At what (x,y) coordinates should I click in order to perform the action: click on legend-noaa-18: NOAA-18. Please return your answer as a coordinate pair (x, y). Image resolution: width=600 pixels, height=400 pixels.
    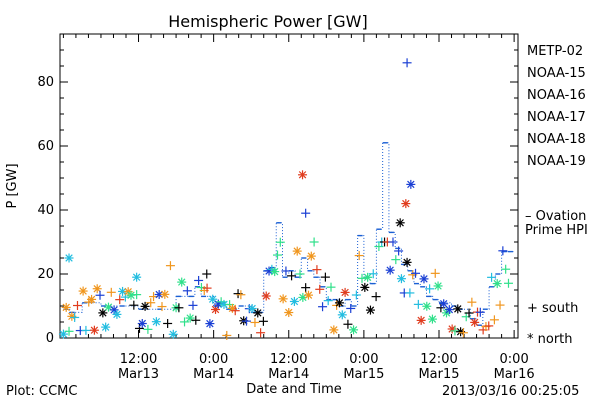
    Looking at the image, I should click on (556, 139).